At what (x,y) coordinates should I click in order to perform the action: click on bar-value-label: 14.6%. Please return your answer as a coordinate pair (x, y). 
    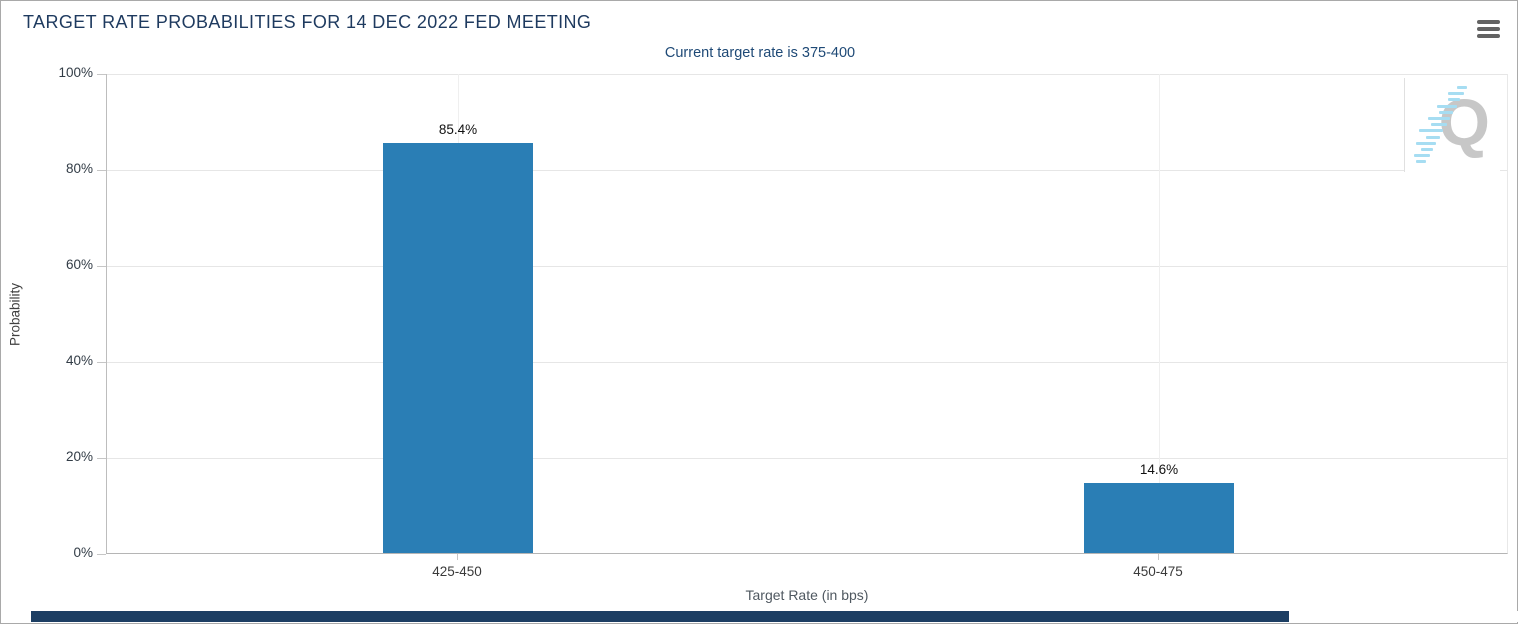
    Looking at the image, I should click on (1159, 469).